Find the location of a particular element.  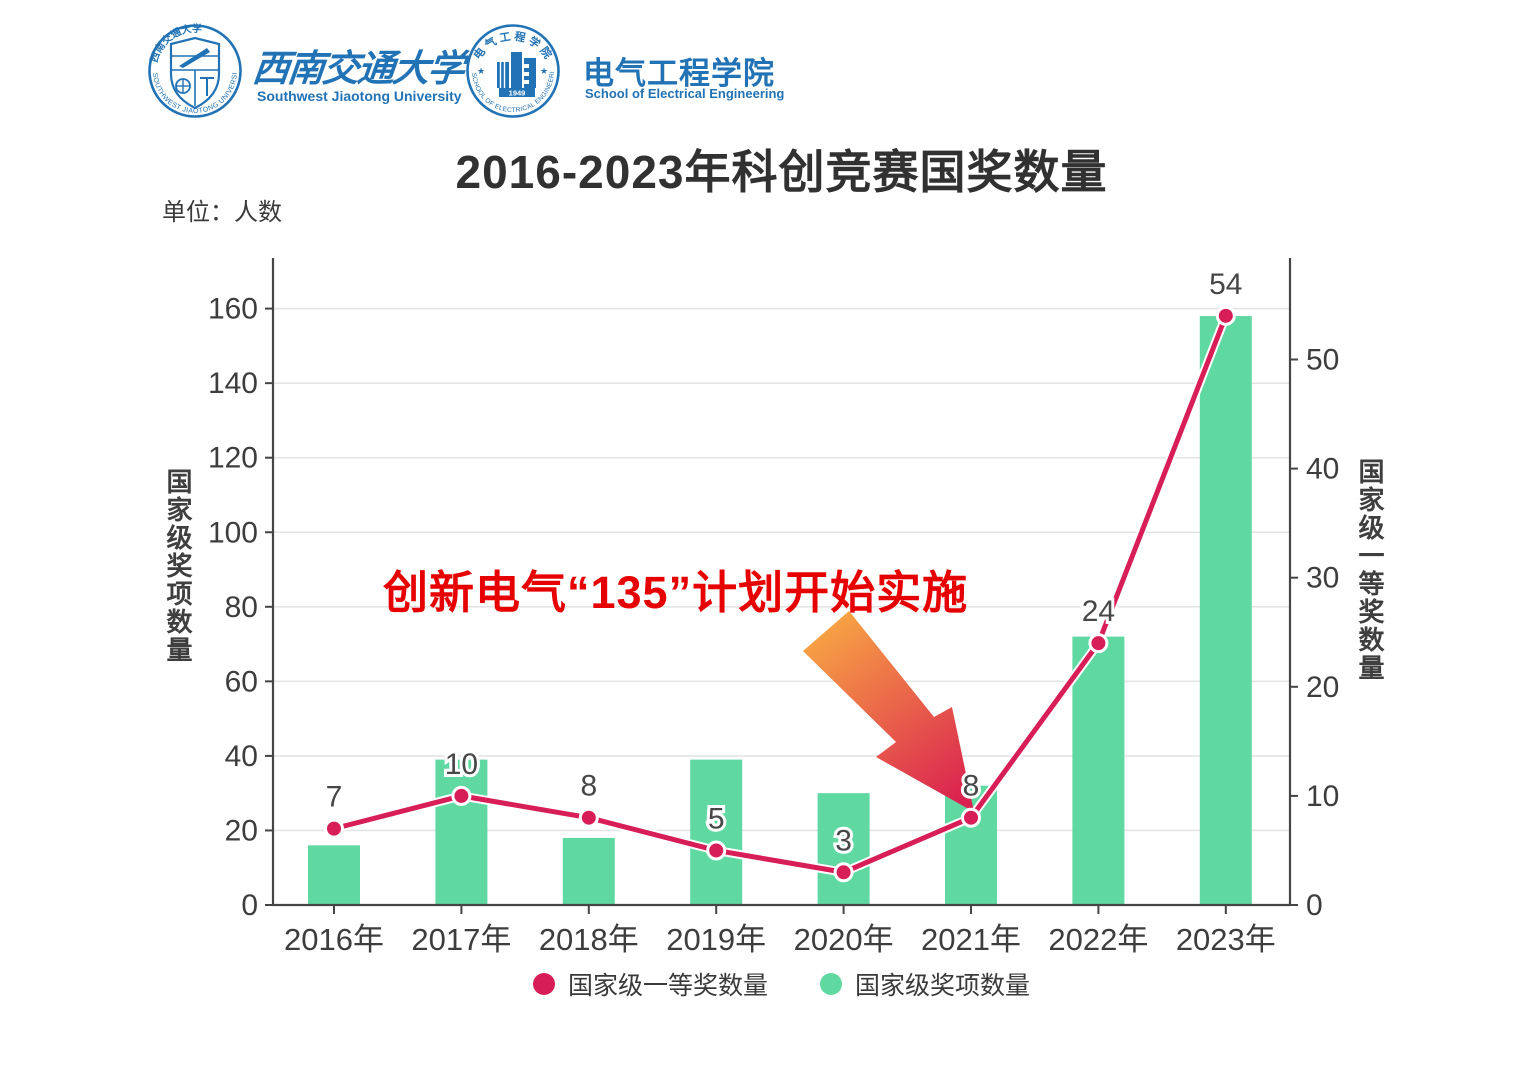

bar-2020年 is located at coordinates (843, 849).